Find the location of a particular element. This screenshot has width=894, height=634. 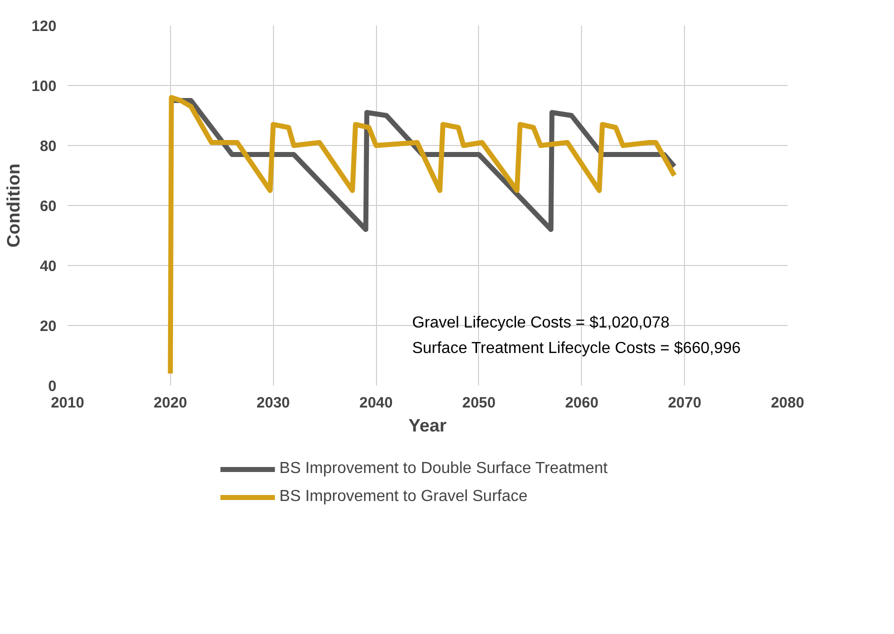

y-axis-title: Condition is located at coordinates (13, 206).